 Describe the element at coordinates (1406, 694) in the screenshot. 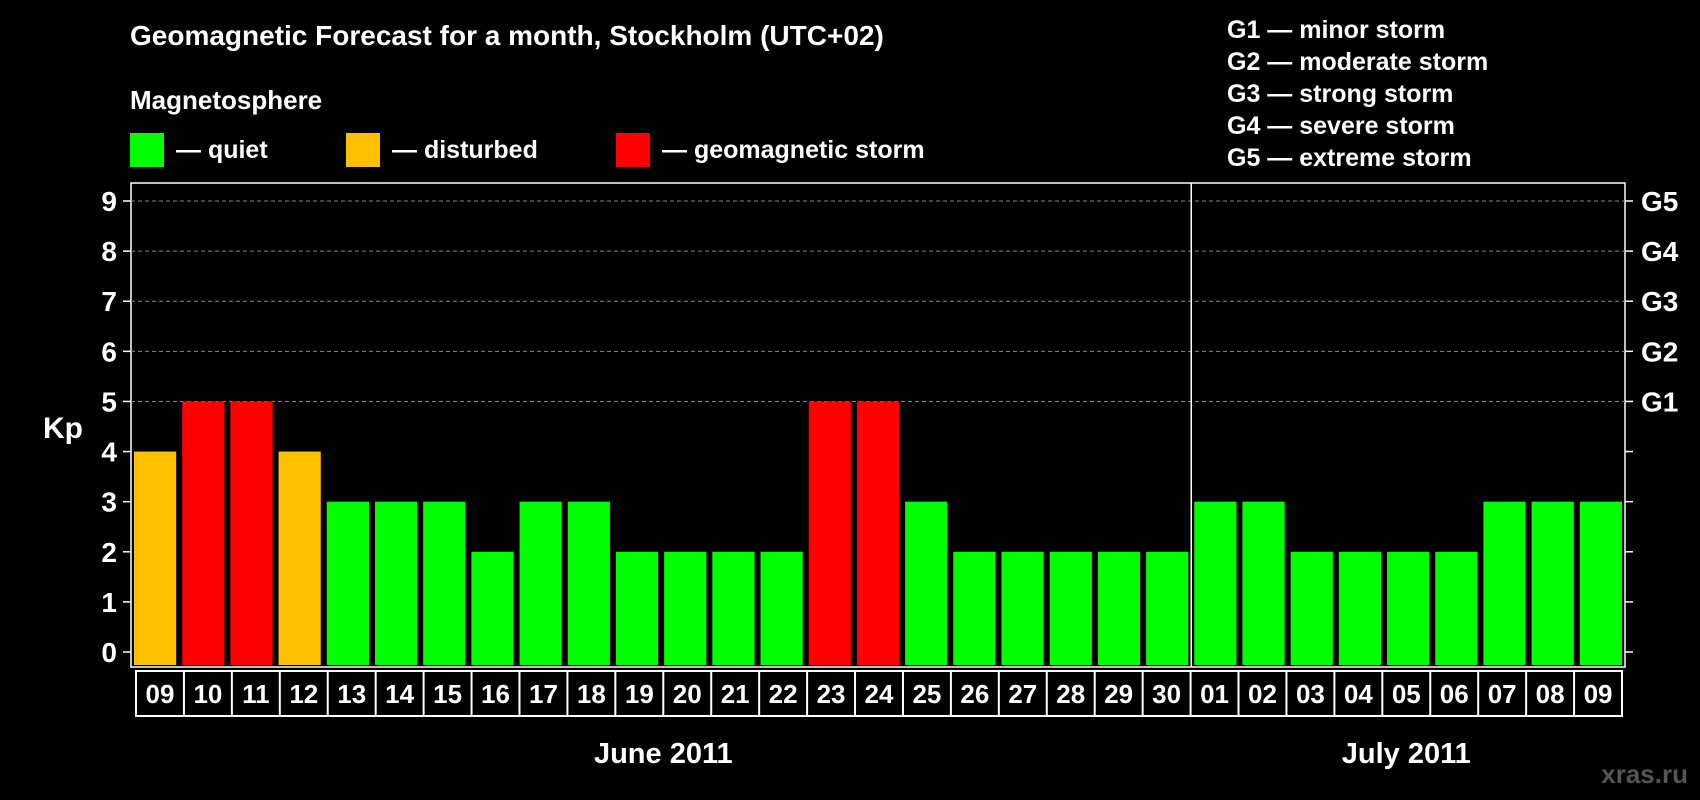

I see `x-tick-label: 05` at that location.